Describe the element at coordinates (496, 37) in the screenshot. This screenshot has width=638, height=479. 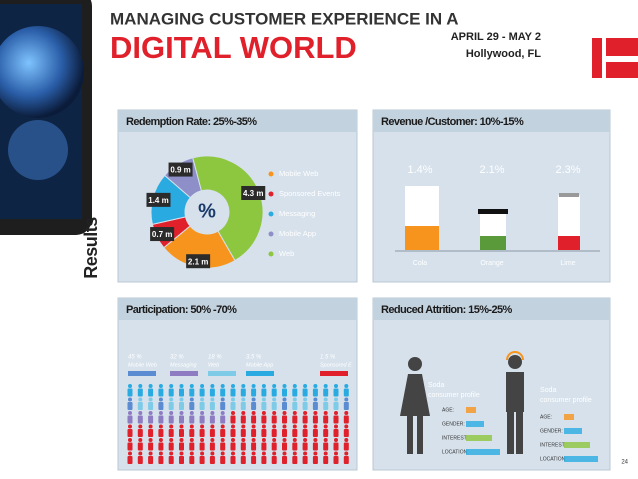
I see `event-date: APRIL 29 - MAY 2` at that location.